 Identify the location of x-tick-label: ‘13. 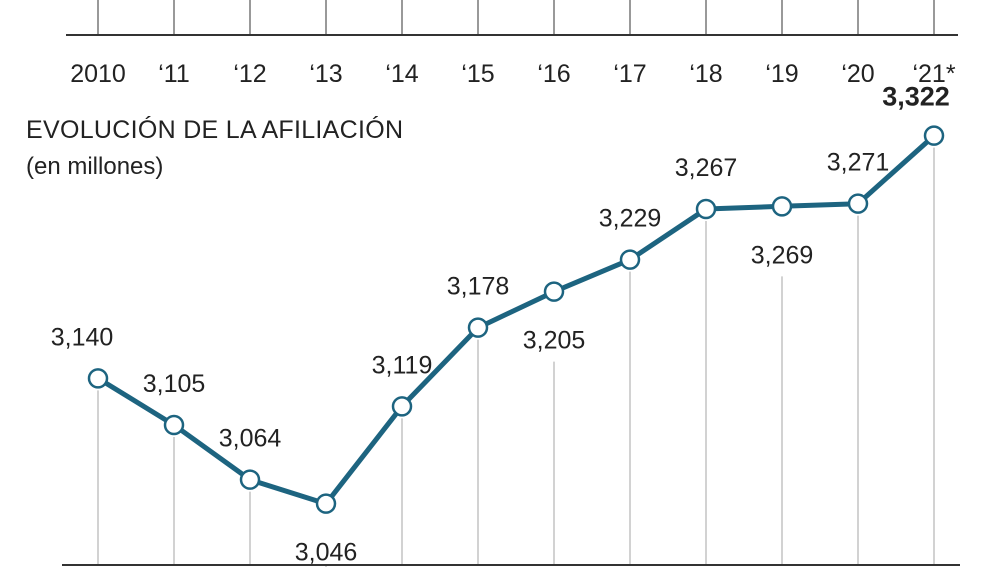
(325, 74).